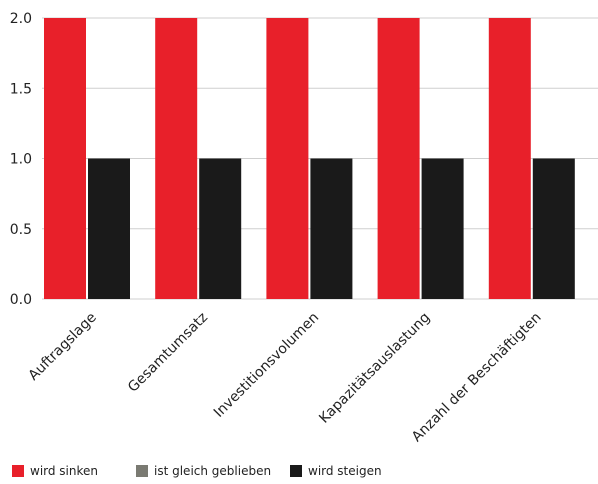  Describe the element at coordinates (21, 230) in the screenshot. I see `y-tick-label: 0.5` at that location.